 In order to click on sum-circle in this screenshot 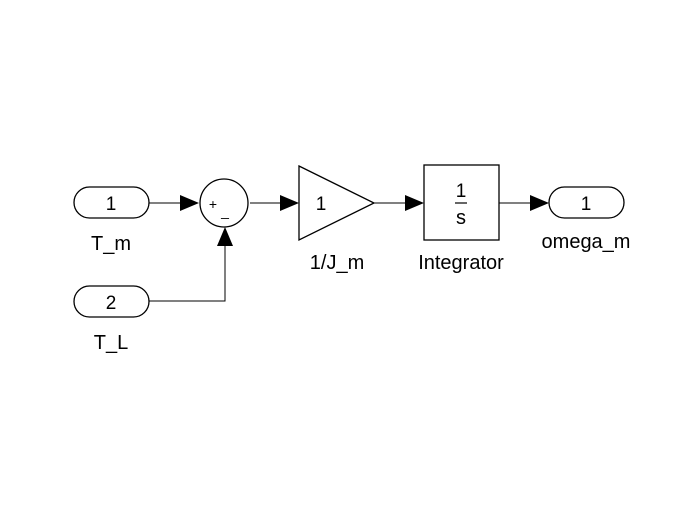, I will do `click(224, 203)`.